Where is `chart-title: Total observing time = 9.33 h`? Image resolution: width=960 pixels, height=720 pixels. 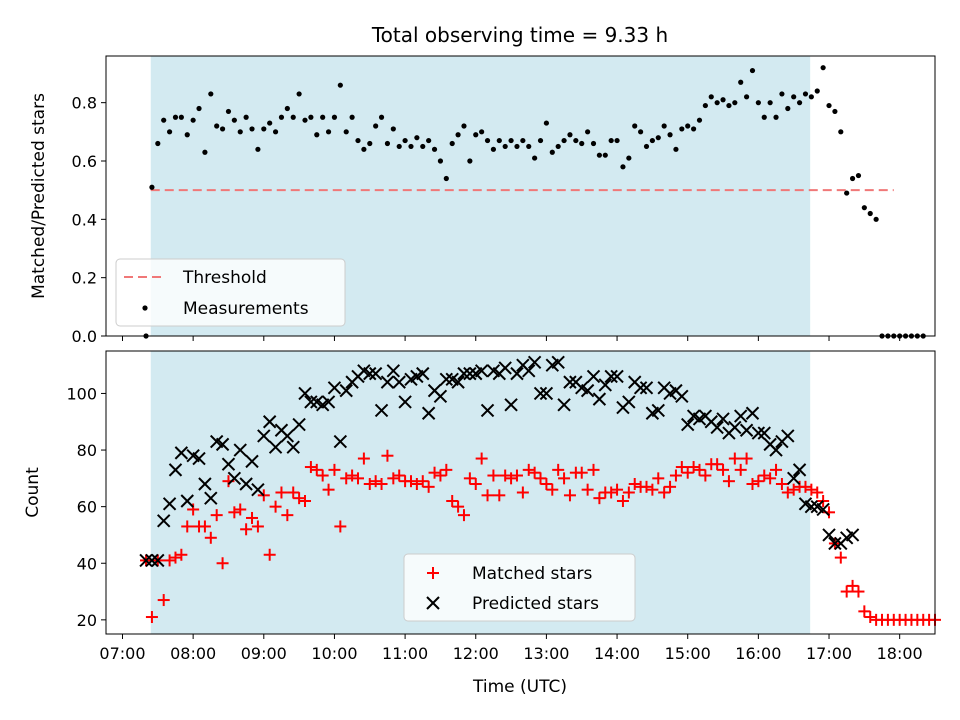
chart-title: Total observing time = 9.33 h is located at coordinates (519, 35).